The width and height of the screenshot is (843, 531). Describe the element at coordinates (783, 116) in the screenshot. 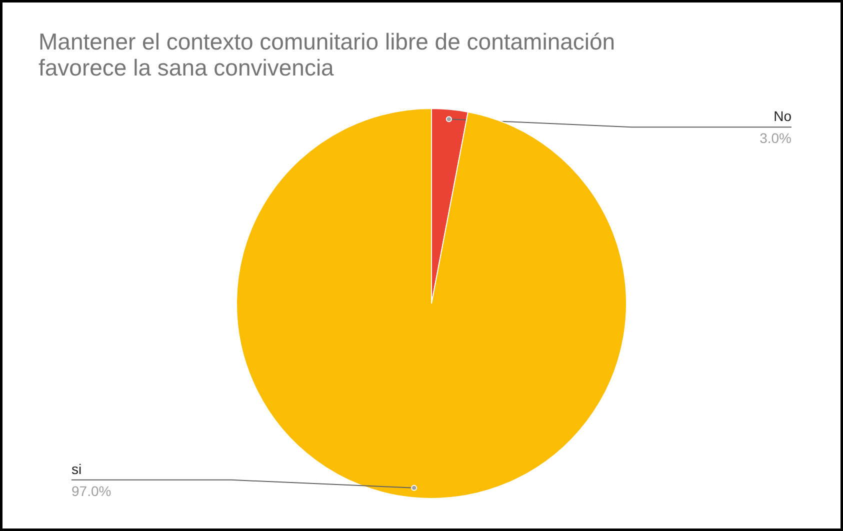

I see `slice-label: No` at that location.